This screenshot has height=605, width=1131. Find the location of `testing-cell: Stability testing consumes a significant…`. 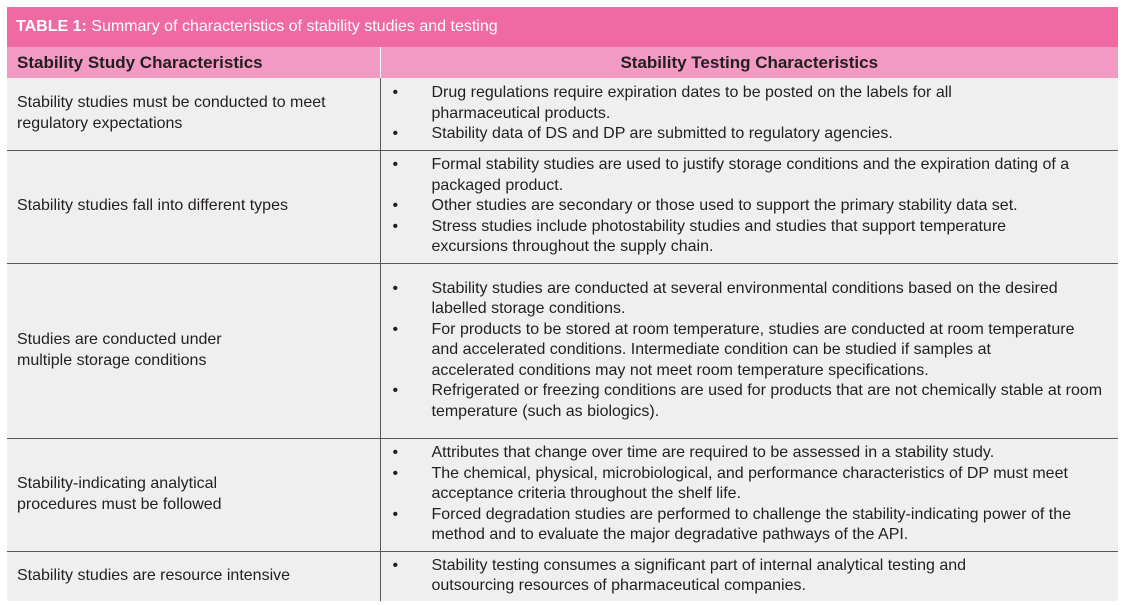

testing-cell: Stability testing consumes a significant… is located at coordinates (749, 576).